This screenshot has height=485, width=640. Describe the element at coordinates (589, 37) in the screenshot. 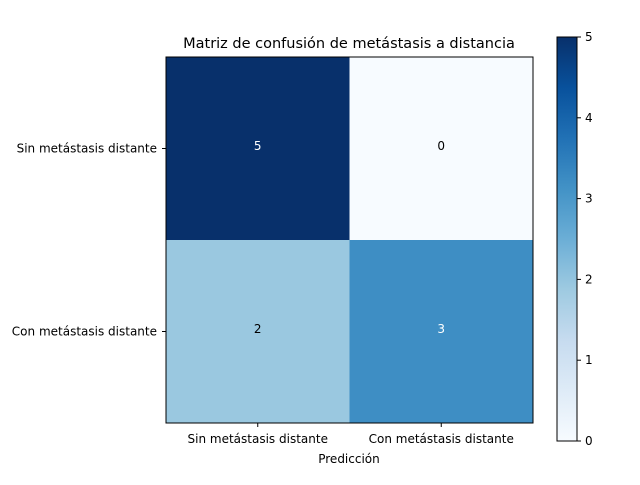

I see `colorbar-tick-label: 5` at that location.